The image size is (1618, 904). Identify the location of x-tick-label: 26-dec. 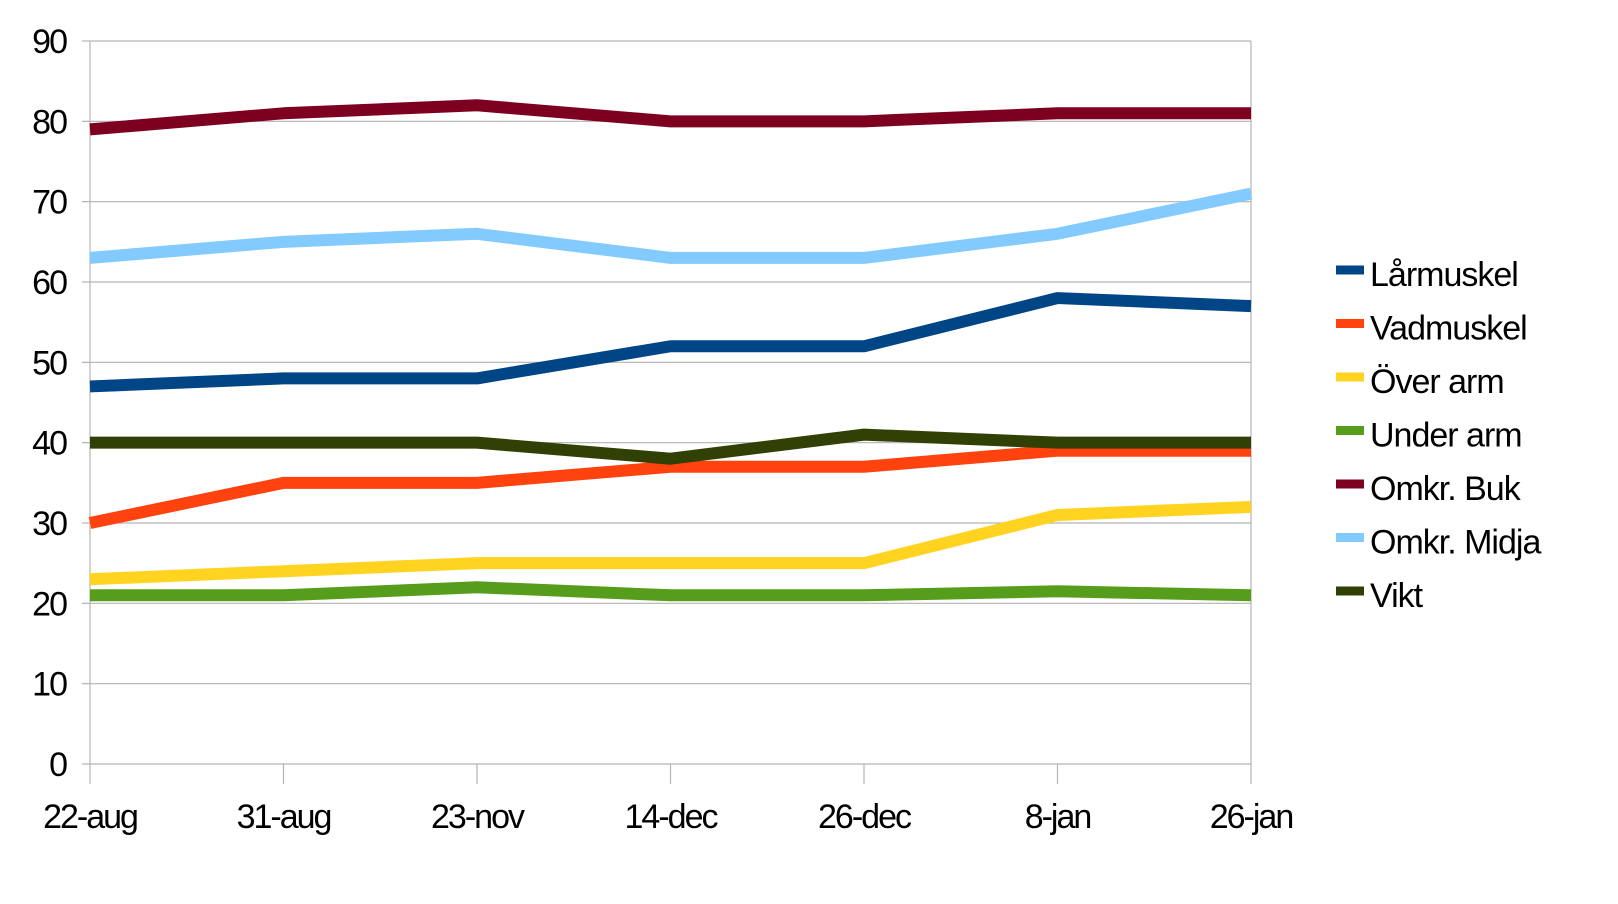
(865, 817).